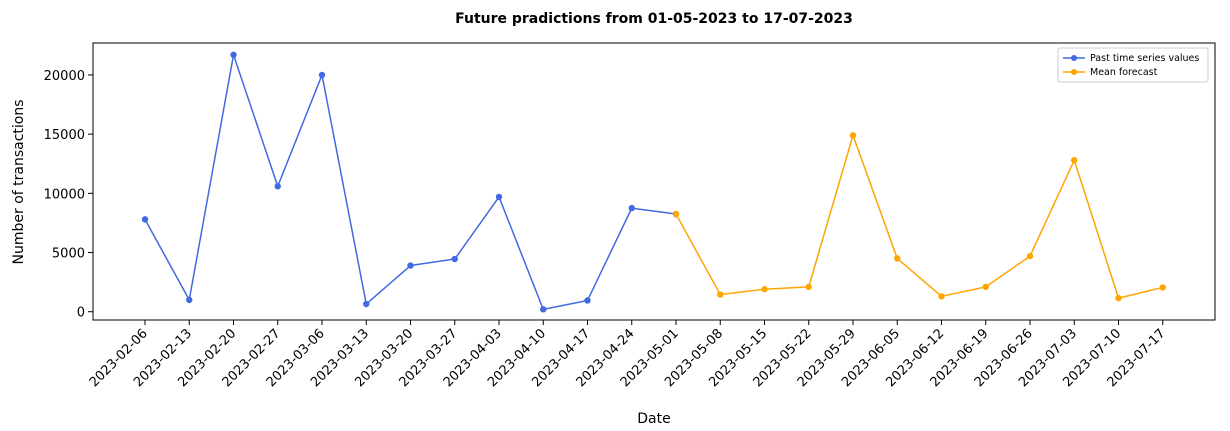 This screenshot has width=1230, height=431. What do you see at coordinates (1074, 72) in the screenshot?
I see `legend-marker-forecast` at bounding box center [1074, 72].